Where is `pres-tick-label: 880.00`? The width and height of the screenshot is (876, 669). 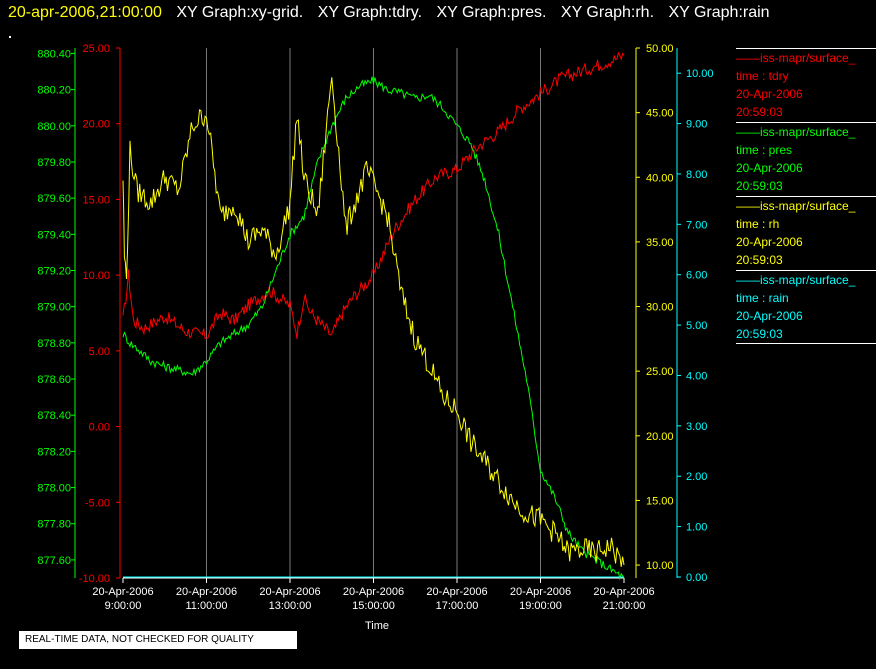
pres-tick-label: 880.00 is located at coordinates (54, 127).